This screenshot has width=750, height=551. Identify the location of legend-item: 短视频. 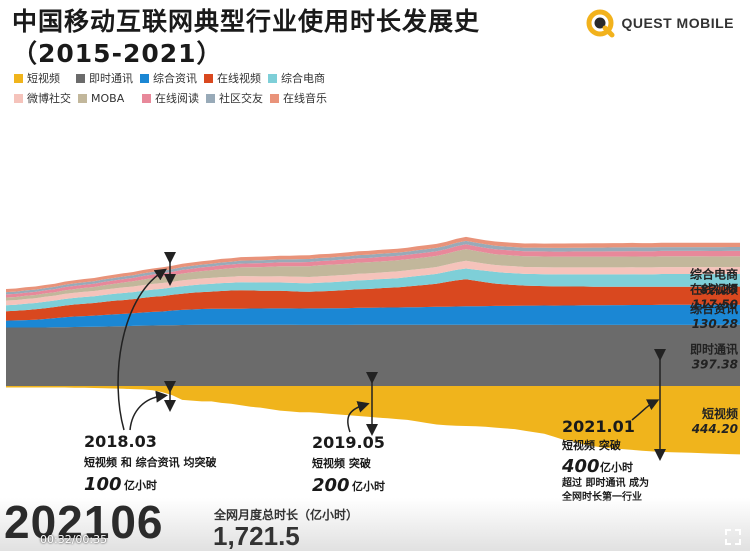
(45, 78).